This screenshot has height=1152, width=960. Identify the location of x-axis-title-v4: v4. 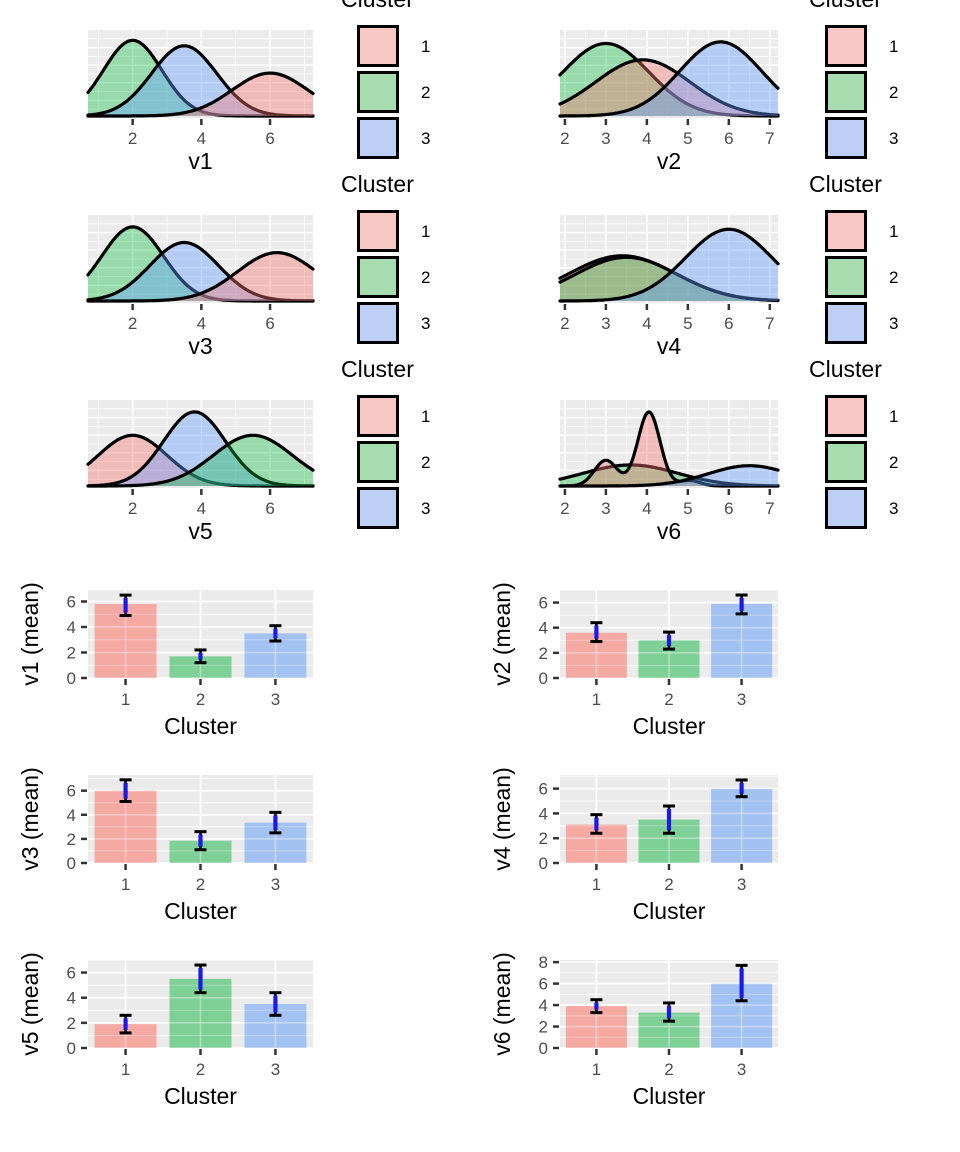
(669, 346).